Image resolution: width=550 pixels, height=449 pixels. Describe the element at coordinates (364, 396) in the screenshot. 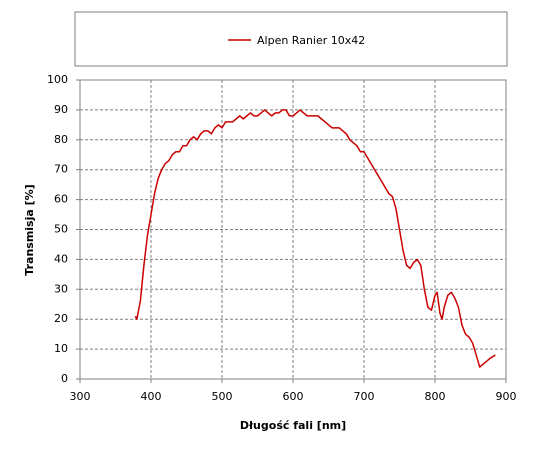

I see `x-tick-label: 700` at that location.